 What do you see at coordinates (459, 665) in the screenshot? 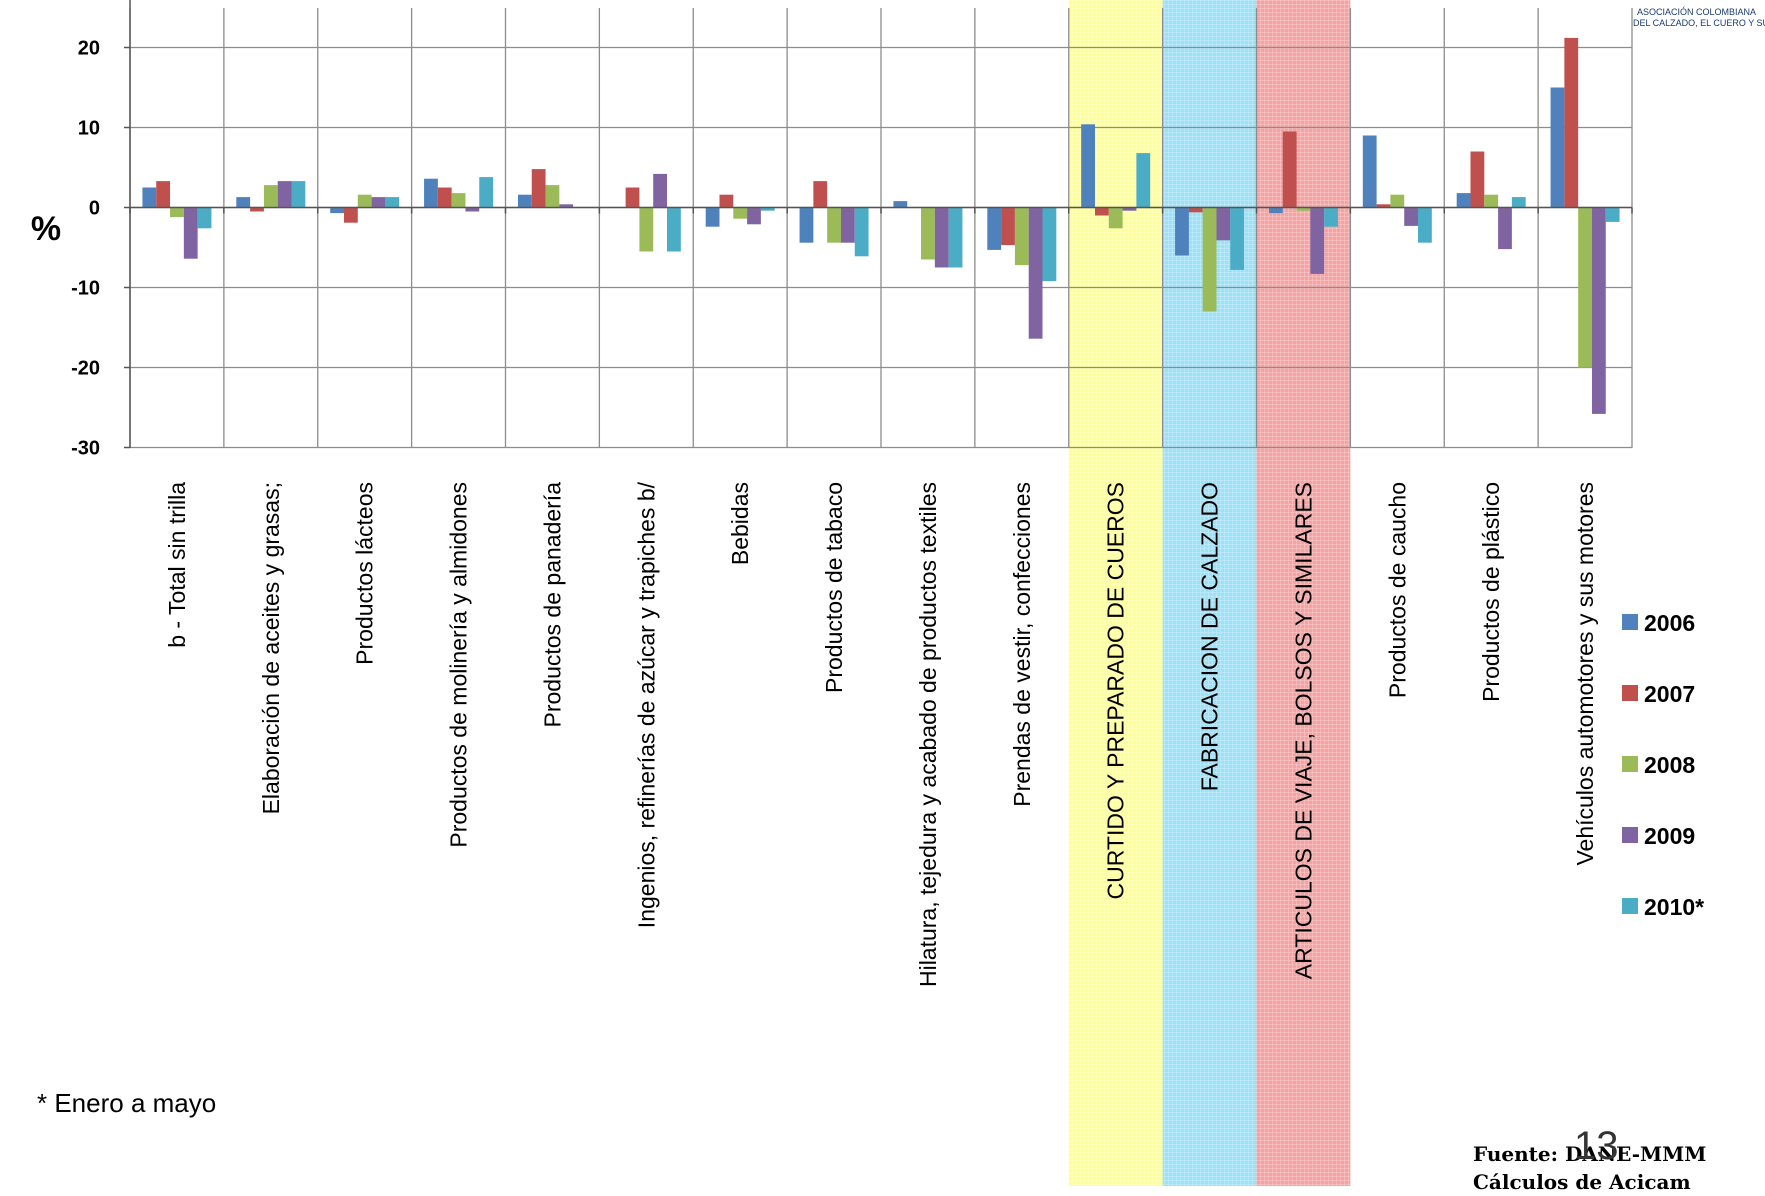
I see `category-label: Productos de molinería y almidones` at bounding box center [459, 665].